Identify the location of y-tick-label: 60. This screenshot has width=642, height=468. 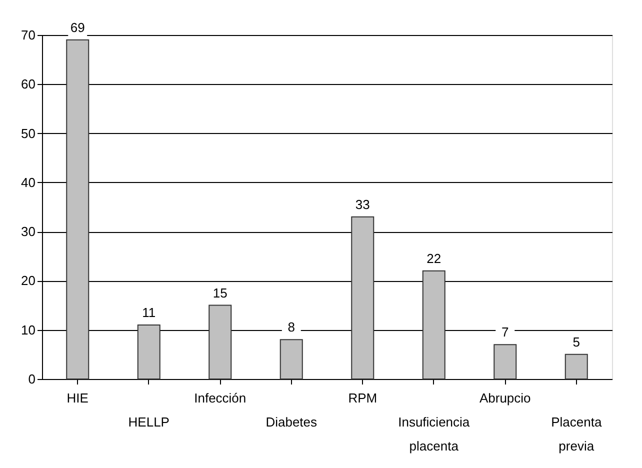
(28, 84).